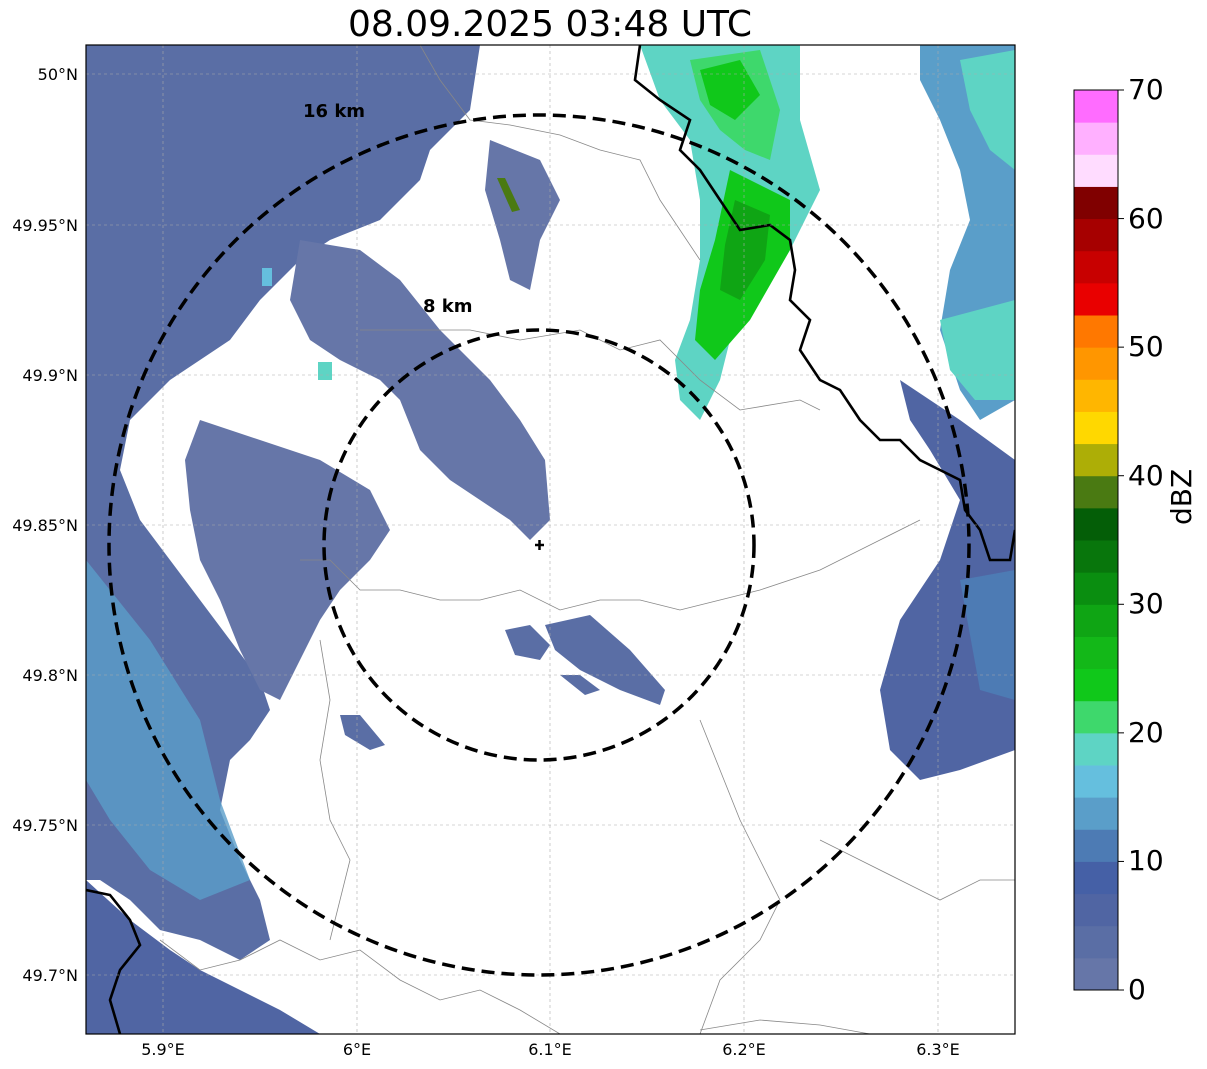 The height and width of the screenshot is (1069, 1207). I want to click on colorbar-tick-label: 20, so click(1146, 732).